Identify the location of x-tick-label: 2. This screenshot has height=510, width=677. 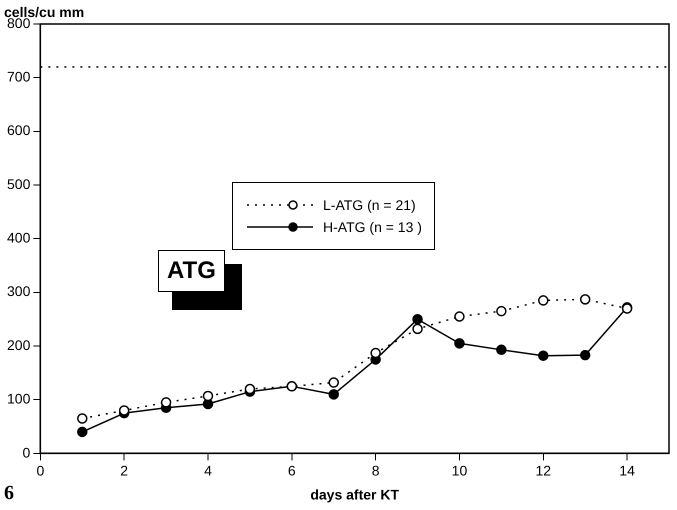
(124, 470).